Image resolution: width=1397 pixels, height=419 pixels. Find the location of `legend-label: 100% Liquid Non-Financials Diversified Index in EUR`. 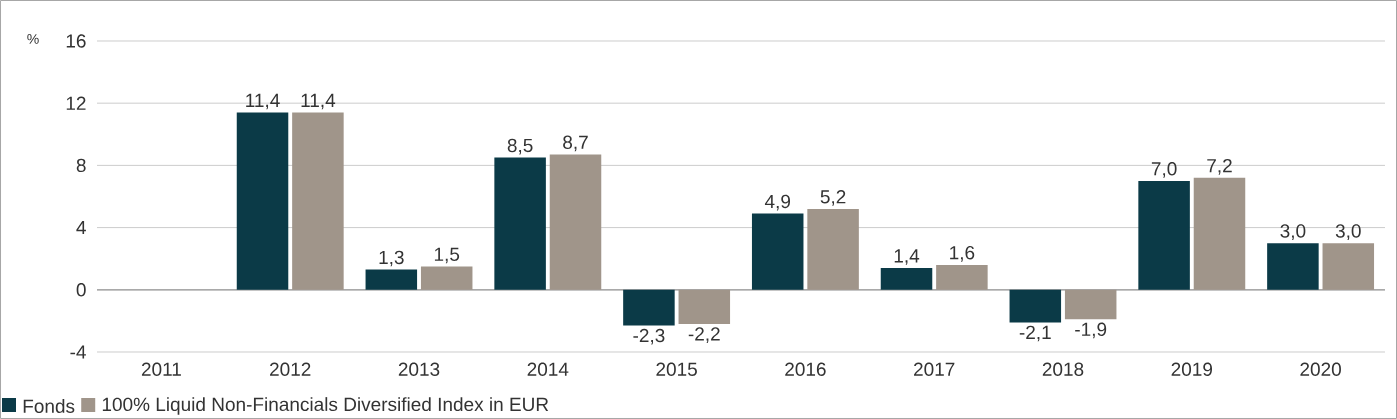

legend-label: 100% Liquid Non-Financials Diversified Index in EUR is located at coordinates (325, 406).